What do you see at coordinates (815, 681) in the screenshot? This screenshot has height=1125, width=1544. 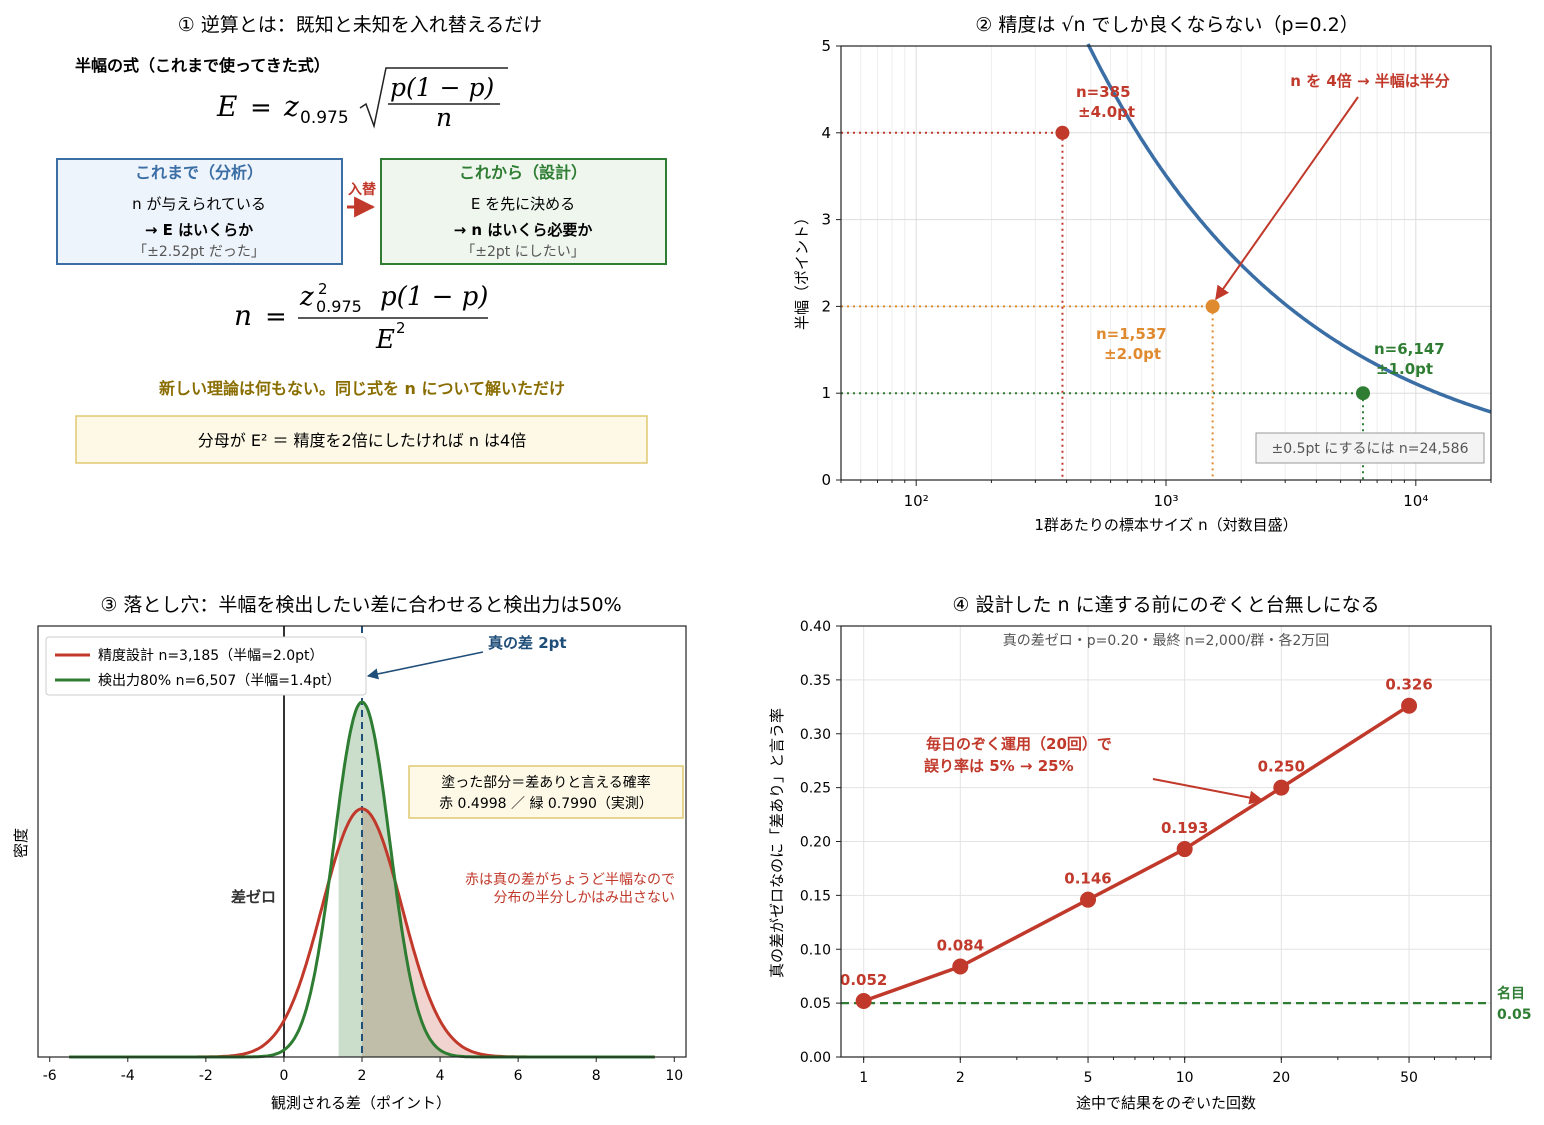 I see `y-tick-label: 0.35` at bounding box center [815, 681].